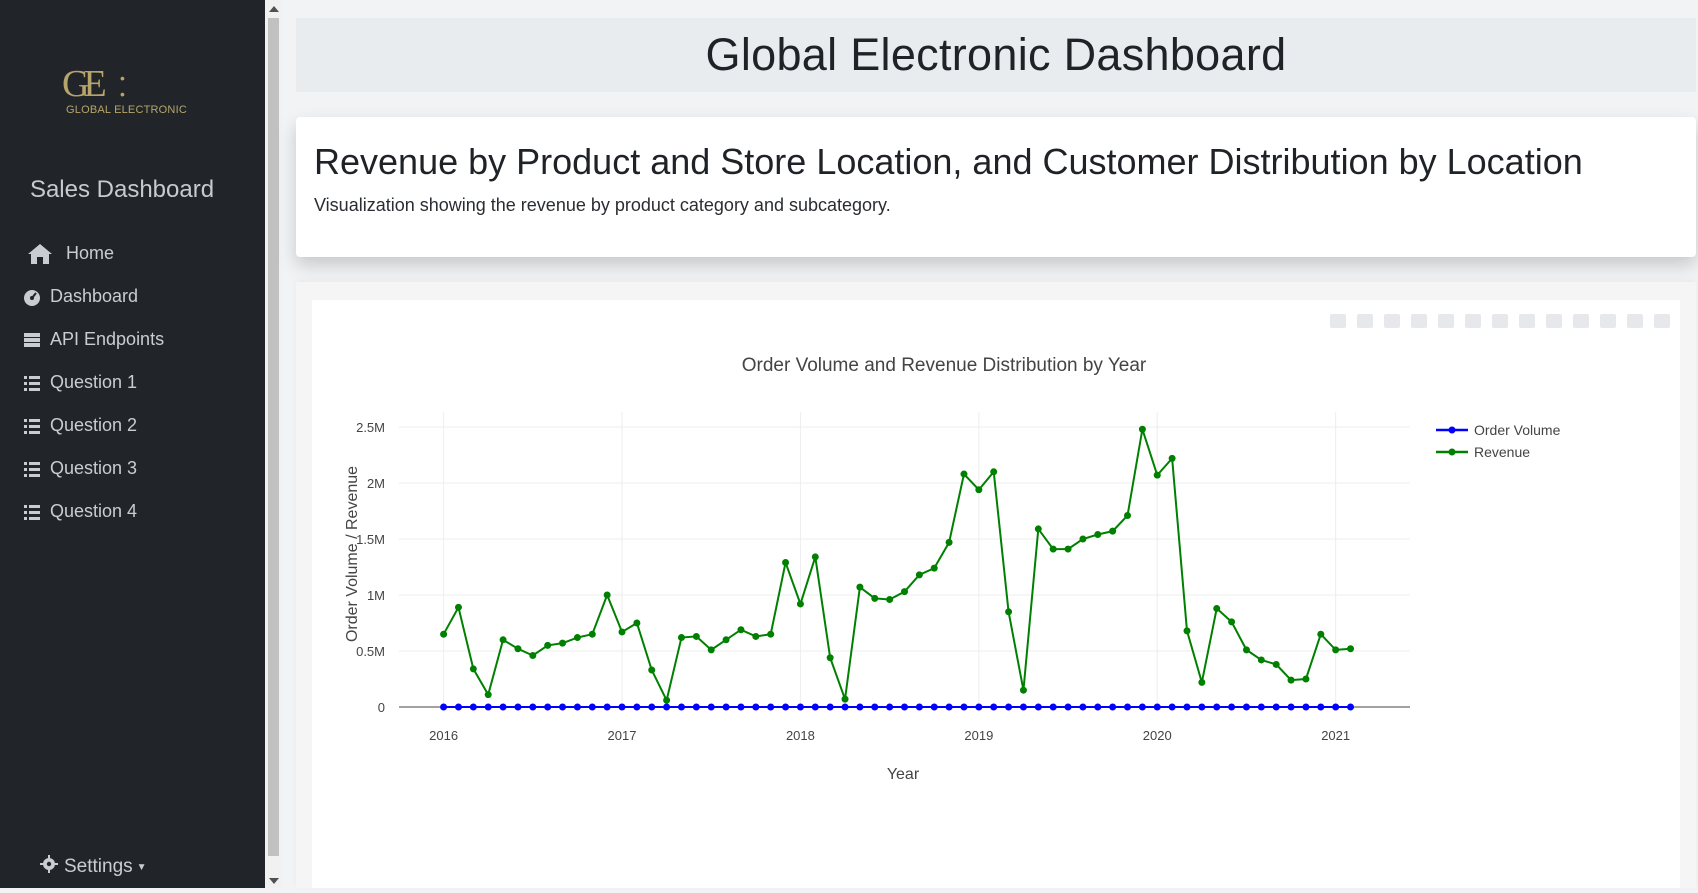 The height and width of the screenshot is (893, 1698). I want to click on zoom-in-icon, so click(1473, 321).